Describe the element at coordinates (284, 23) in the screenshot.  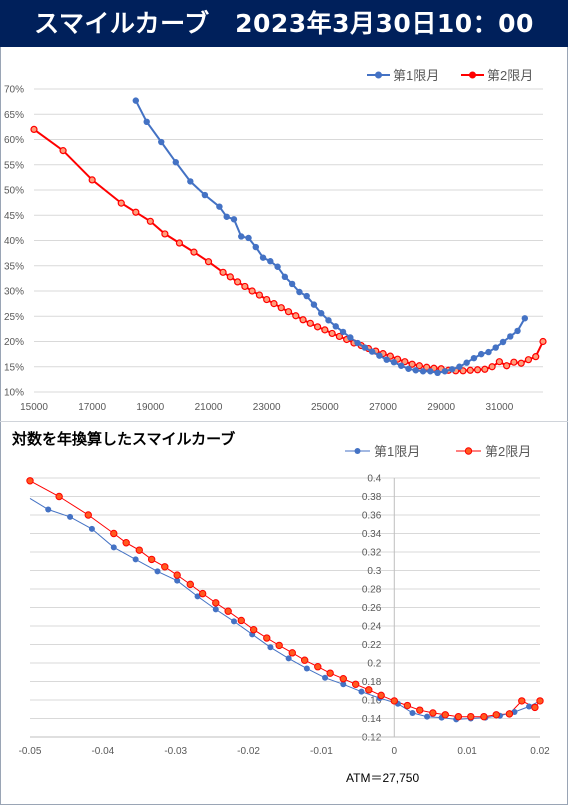
I see `page-title: スマイルカーブ 2023年3月30日10：00` at that location.